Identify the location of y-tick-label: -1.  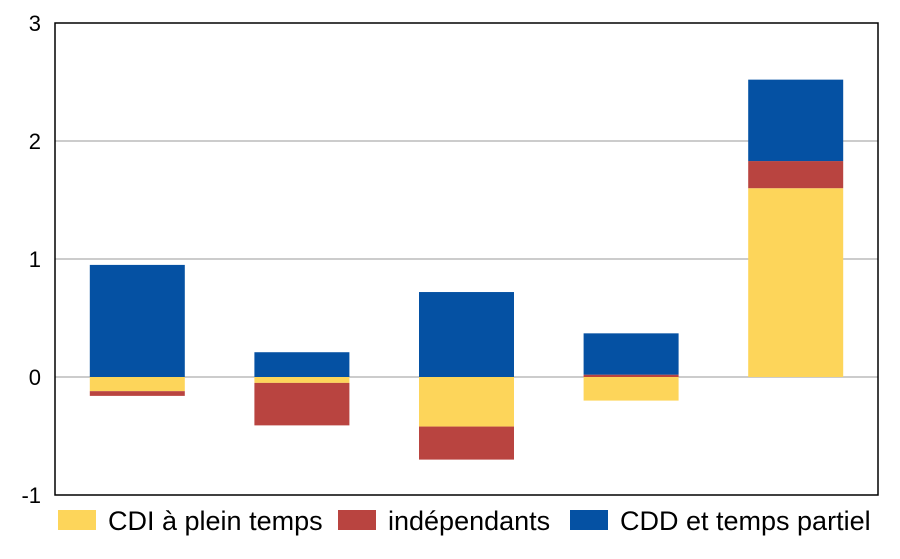
(31, 495).